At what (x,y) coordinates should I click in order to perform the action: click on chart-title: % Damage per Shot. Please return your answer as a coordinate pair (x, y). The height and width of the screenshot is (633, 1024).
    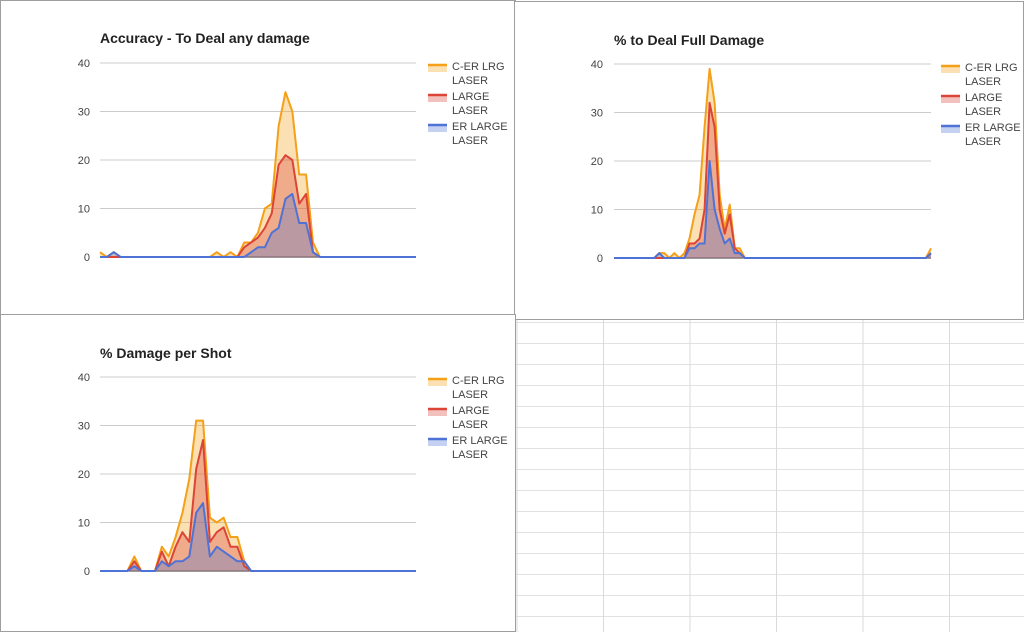
    Looking at the image, I should click on (166, 353).